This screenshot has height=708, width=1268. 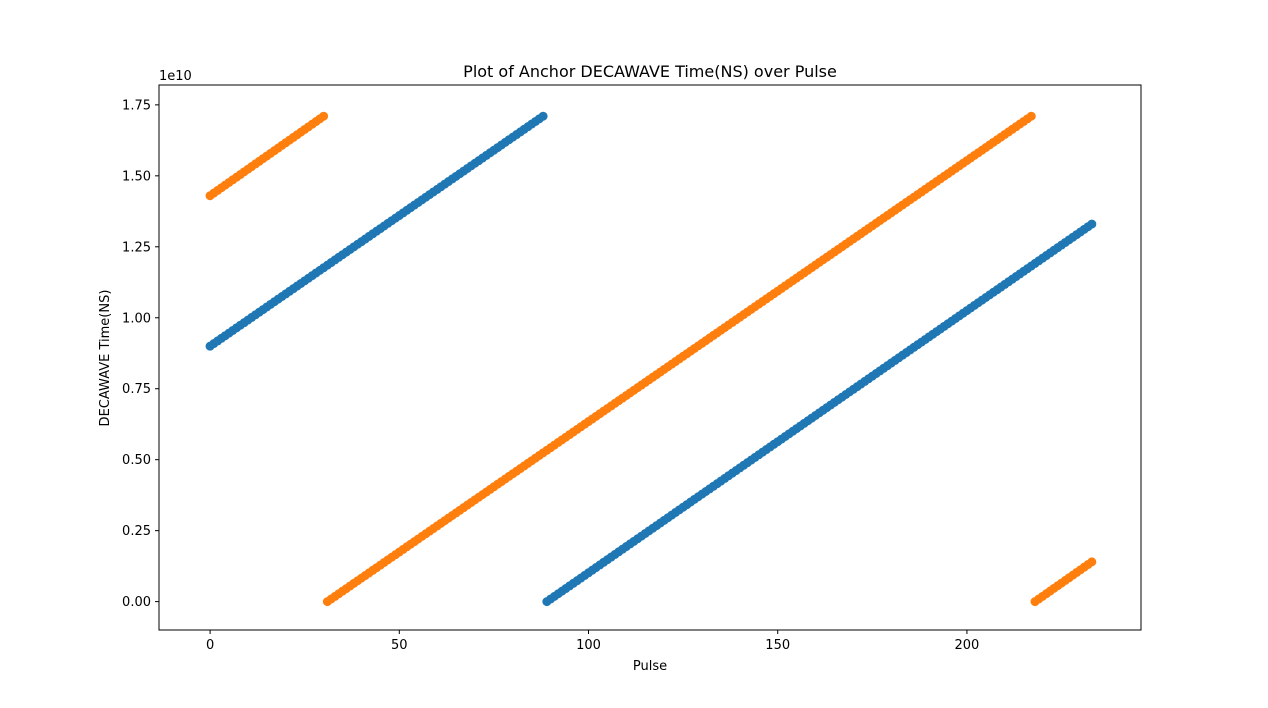 I want to click on x-tick-label: 200, so click(x=967, y=645).